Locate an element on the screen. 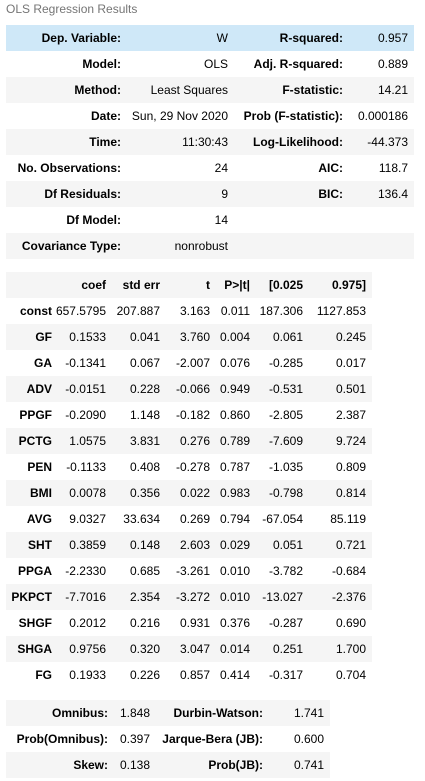  summary-row: Covariance Type: nonrobust is located at coordinates (210, 246).